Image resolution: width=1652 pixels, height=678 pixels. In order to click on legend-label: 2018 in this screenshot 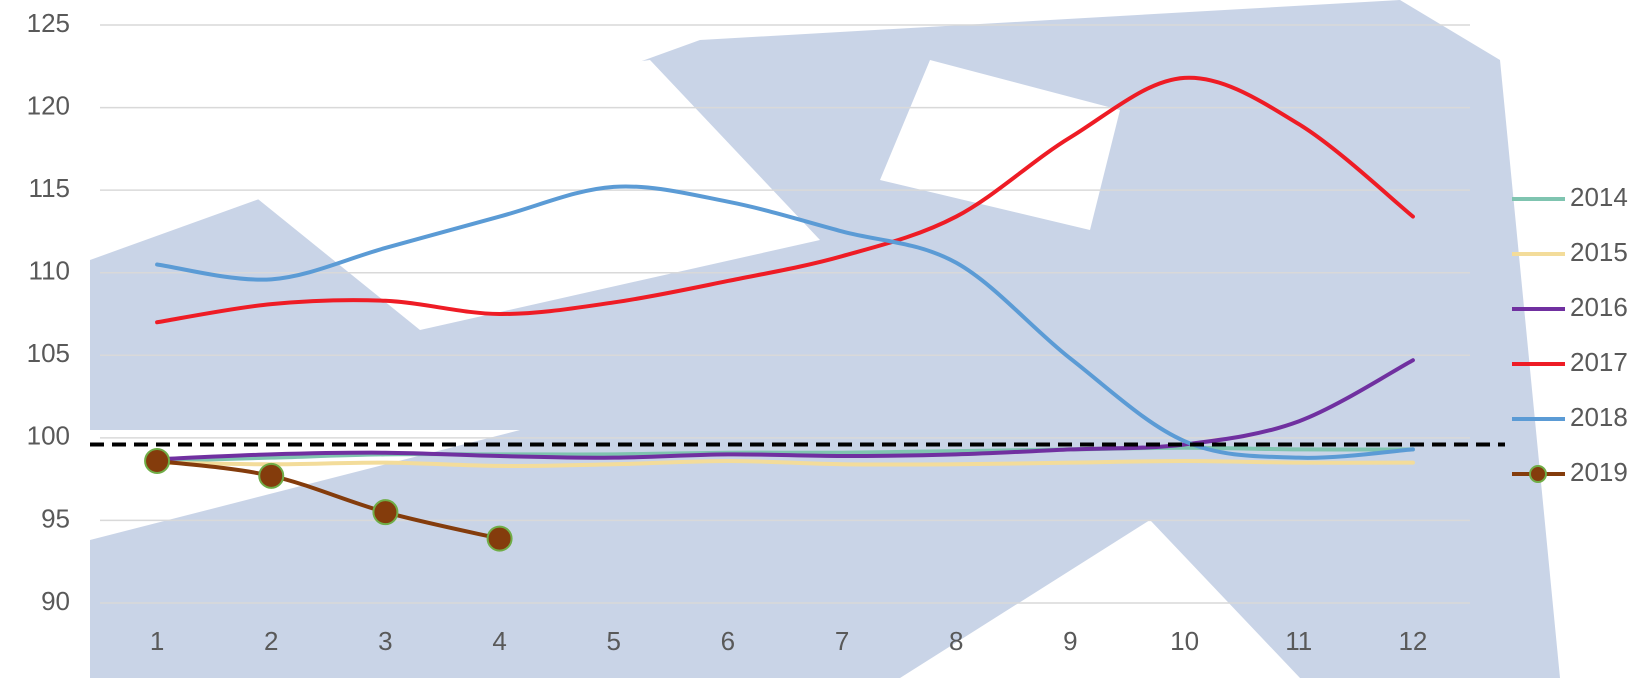, I will do `click(1599, 417)`.